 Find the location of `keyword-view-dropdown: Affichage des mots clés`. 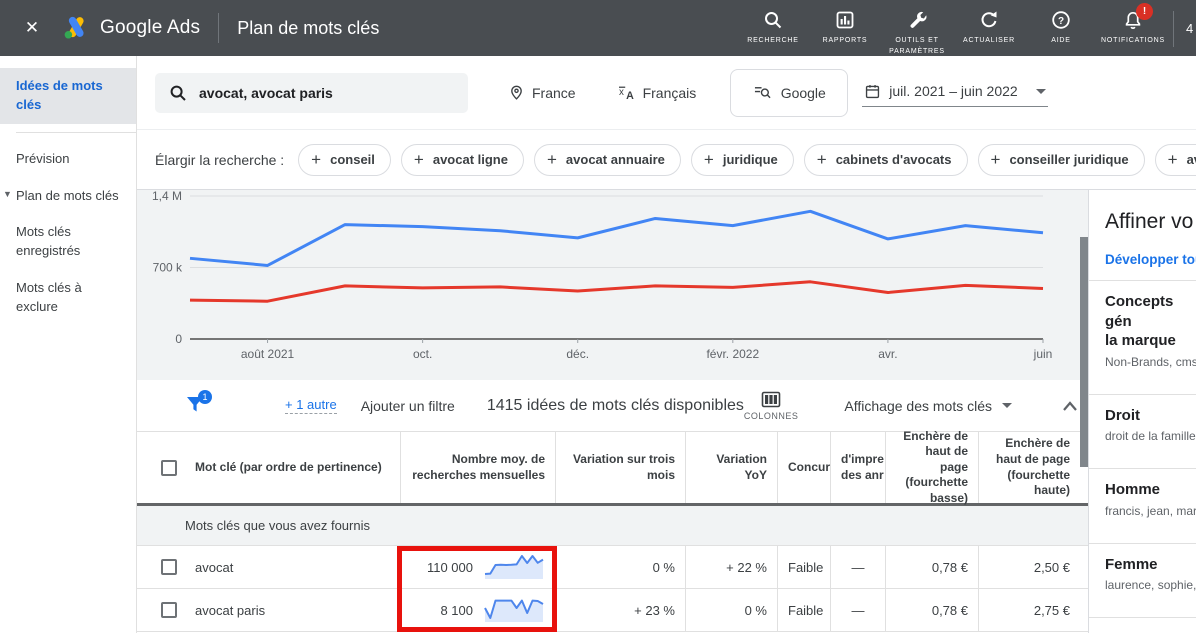

keyword-view-dropdown: Affichage des mots clés is located at coordinates (928, 406).